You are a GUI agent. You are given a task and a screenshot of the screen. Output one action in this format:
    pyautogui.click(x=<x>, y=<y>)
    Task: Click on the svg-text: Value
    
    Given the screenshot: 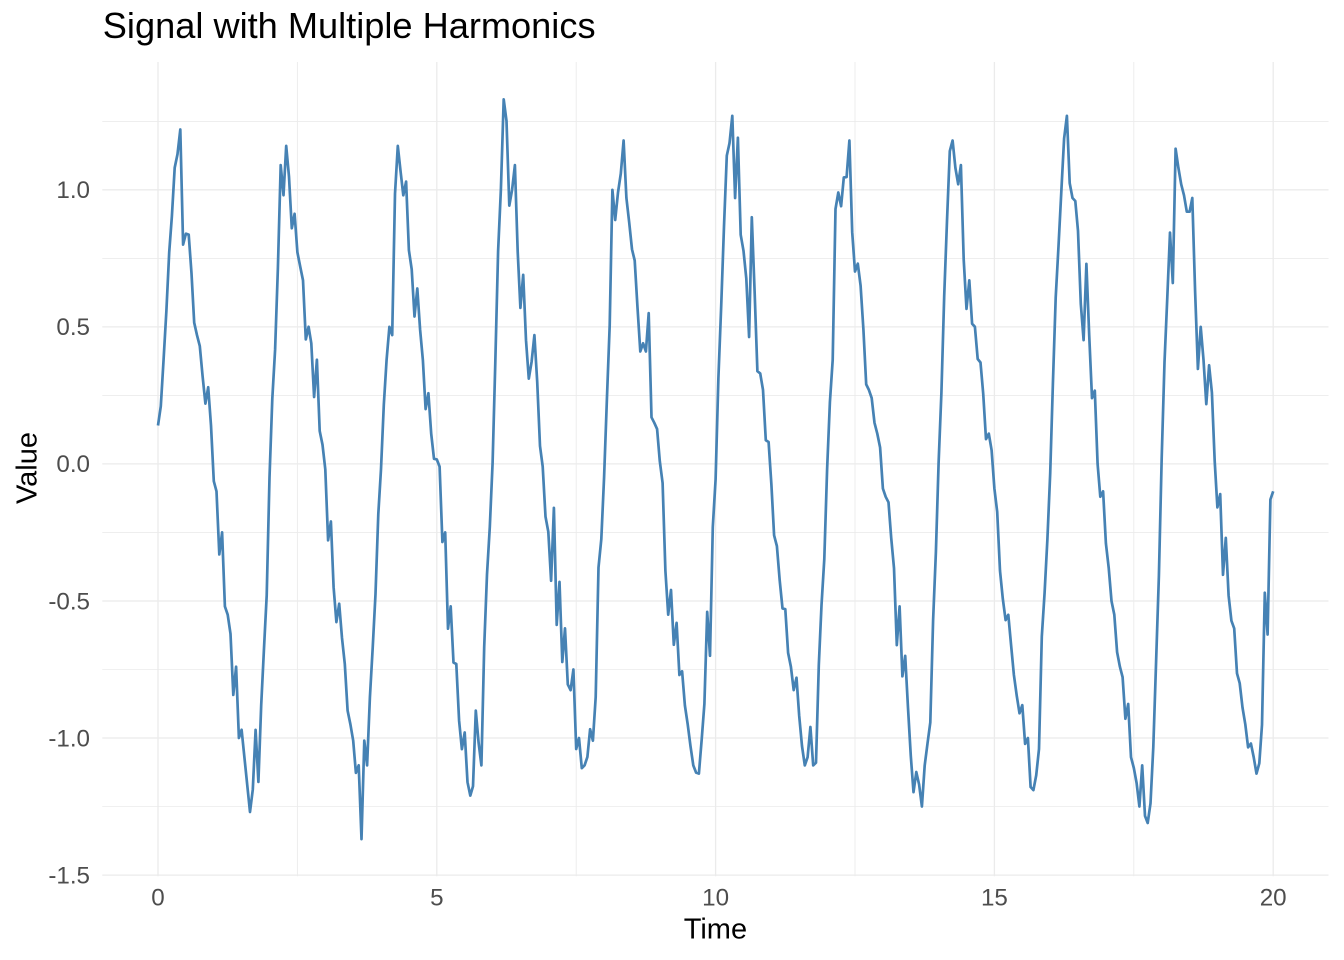 What is the action you would take?
    pyautogui.click(x=27, y=468)
    